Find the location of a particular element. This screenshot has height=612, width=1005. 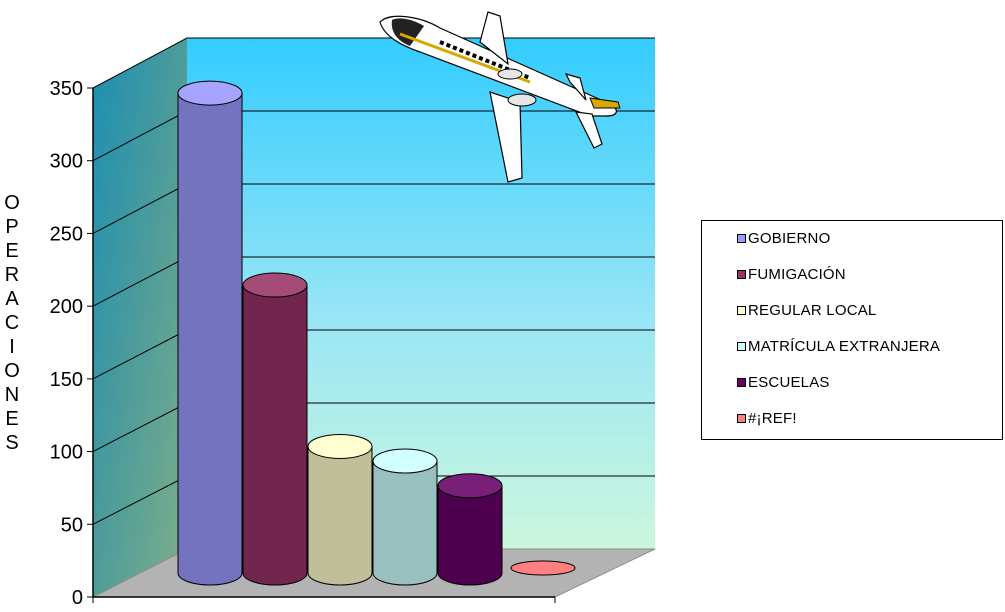

bar-escuelas is located at coordinates (470, 529).